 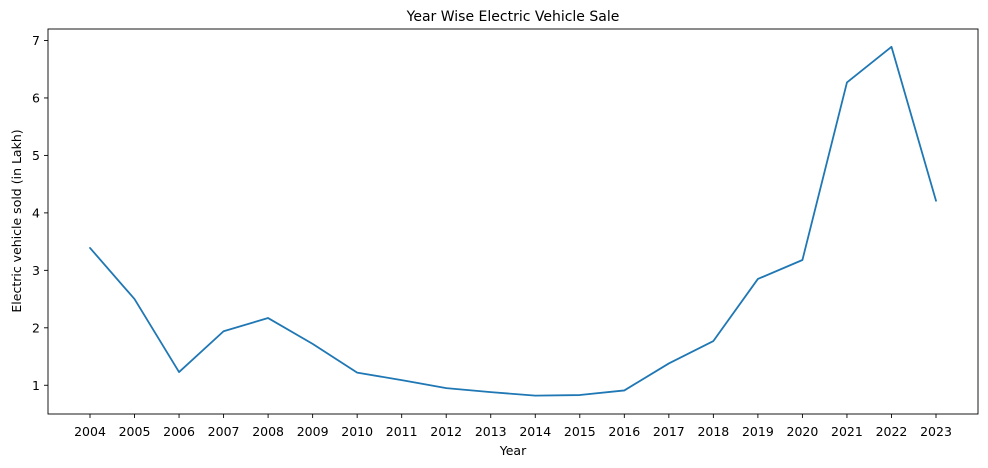 What do you see at coordinates (758, 431) in the screenshot?
I see `x-tick-label: 2019` at bounding box center [758, 431].